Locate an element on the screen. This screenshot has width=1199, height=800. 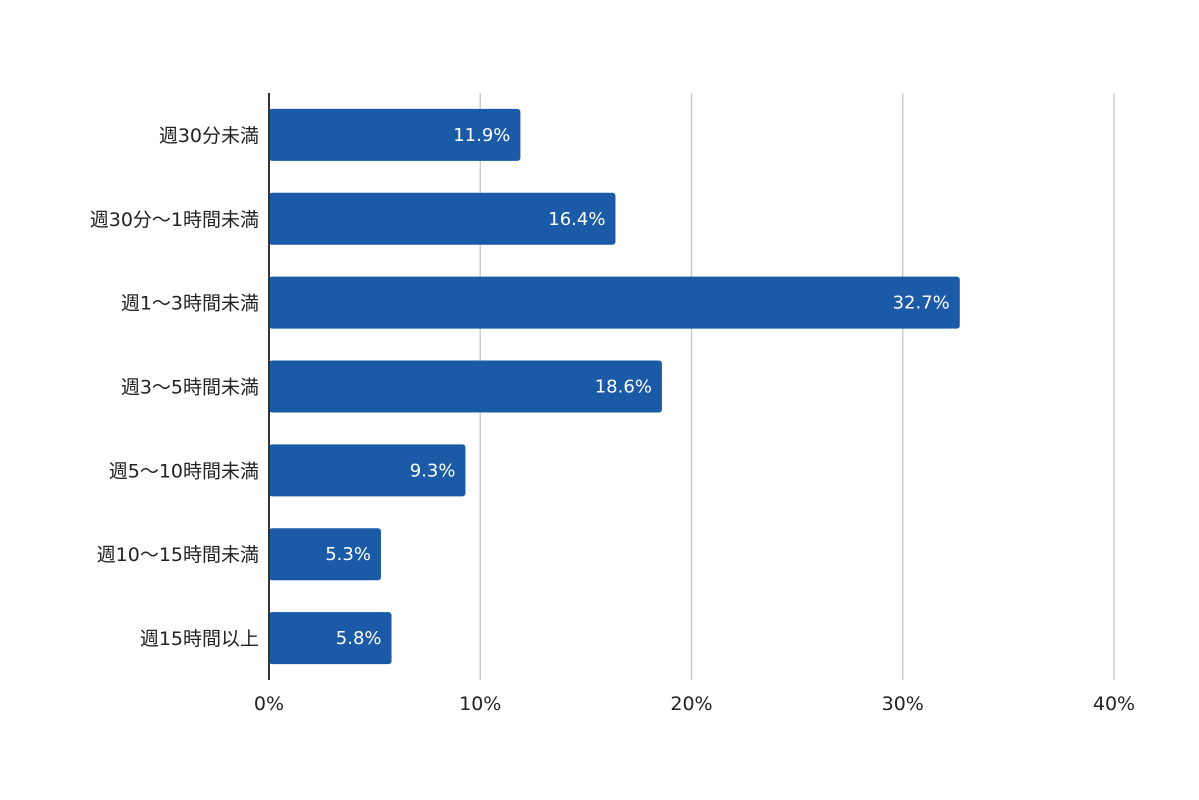
x-tick-label: 0% is located at coordinates (269, 704).